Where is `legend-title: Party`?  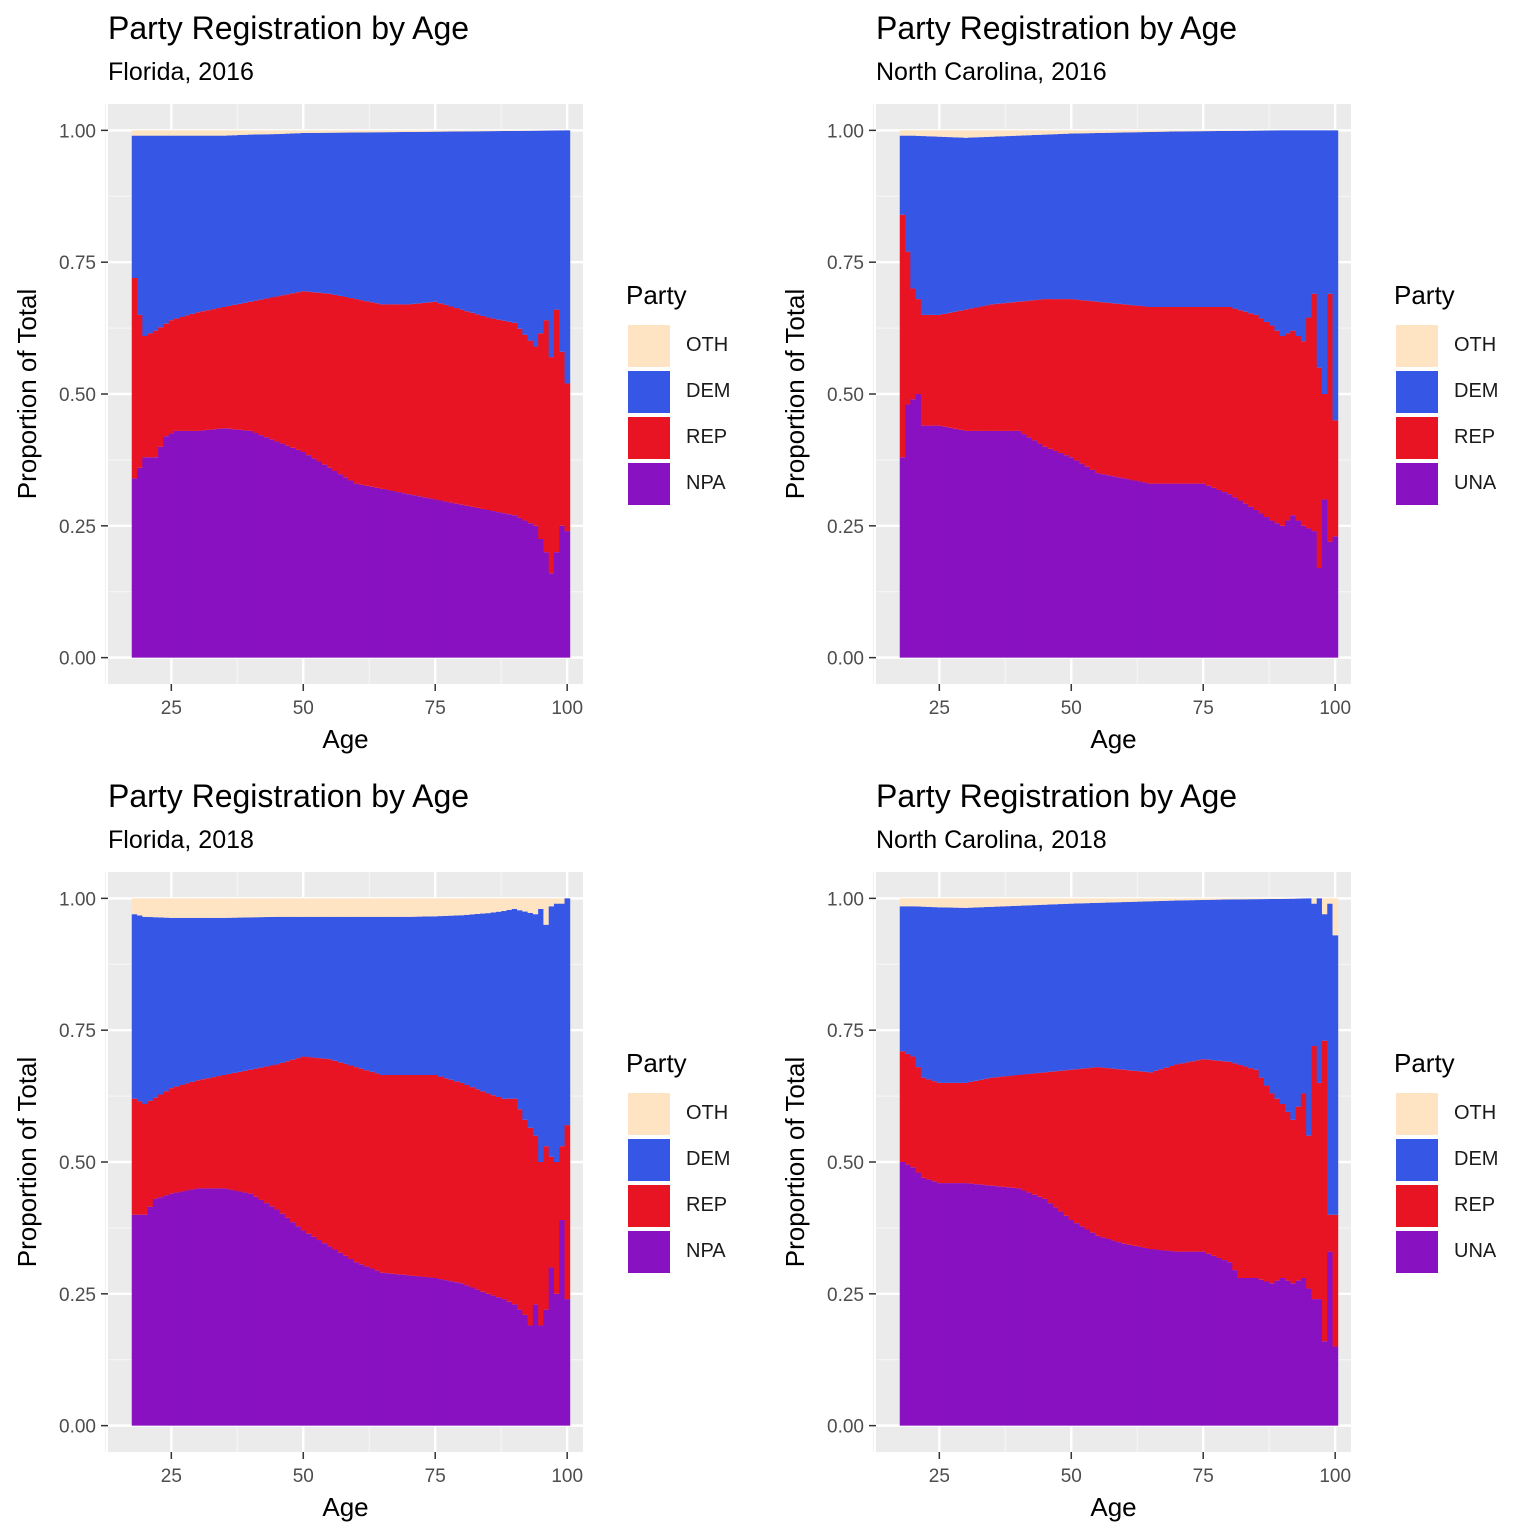 legend-title: Party is located at coordinates (1424, 1063).